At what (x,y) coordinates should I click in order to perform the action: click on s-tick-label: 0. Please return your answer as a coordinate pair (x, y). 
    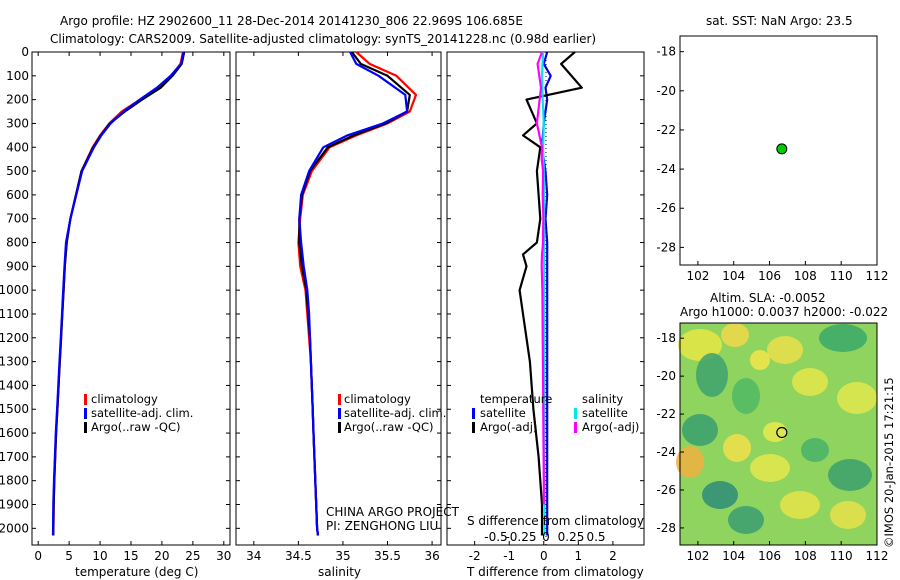
    Looking at the image, I should click on (546, 537).